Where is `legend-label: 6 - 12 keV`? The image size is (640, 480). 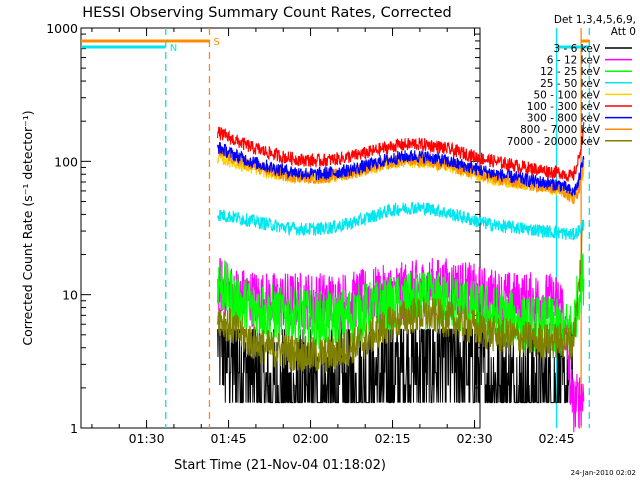 legend-label: 6 - 12 keV is located at coordinates (574, 61).